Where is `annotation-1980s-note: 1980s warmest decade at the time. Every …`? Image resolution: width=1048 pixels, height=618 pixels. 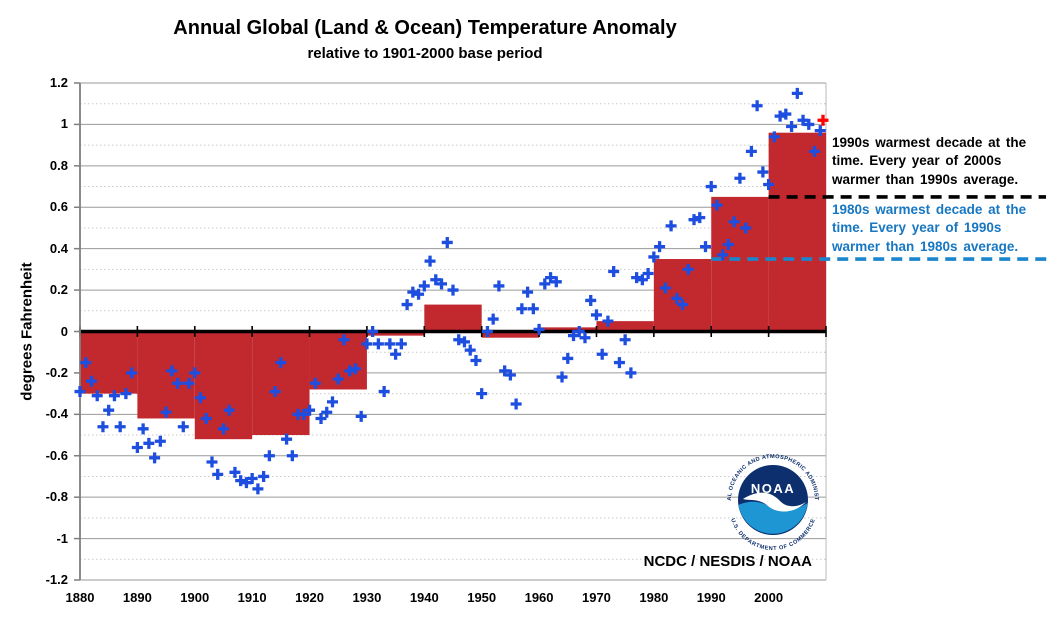
annotation-1980s-note: 1980s warmest decade at the time. Every … is located at coordinates (929, 228).